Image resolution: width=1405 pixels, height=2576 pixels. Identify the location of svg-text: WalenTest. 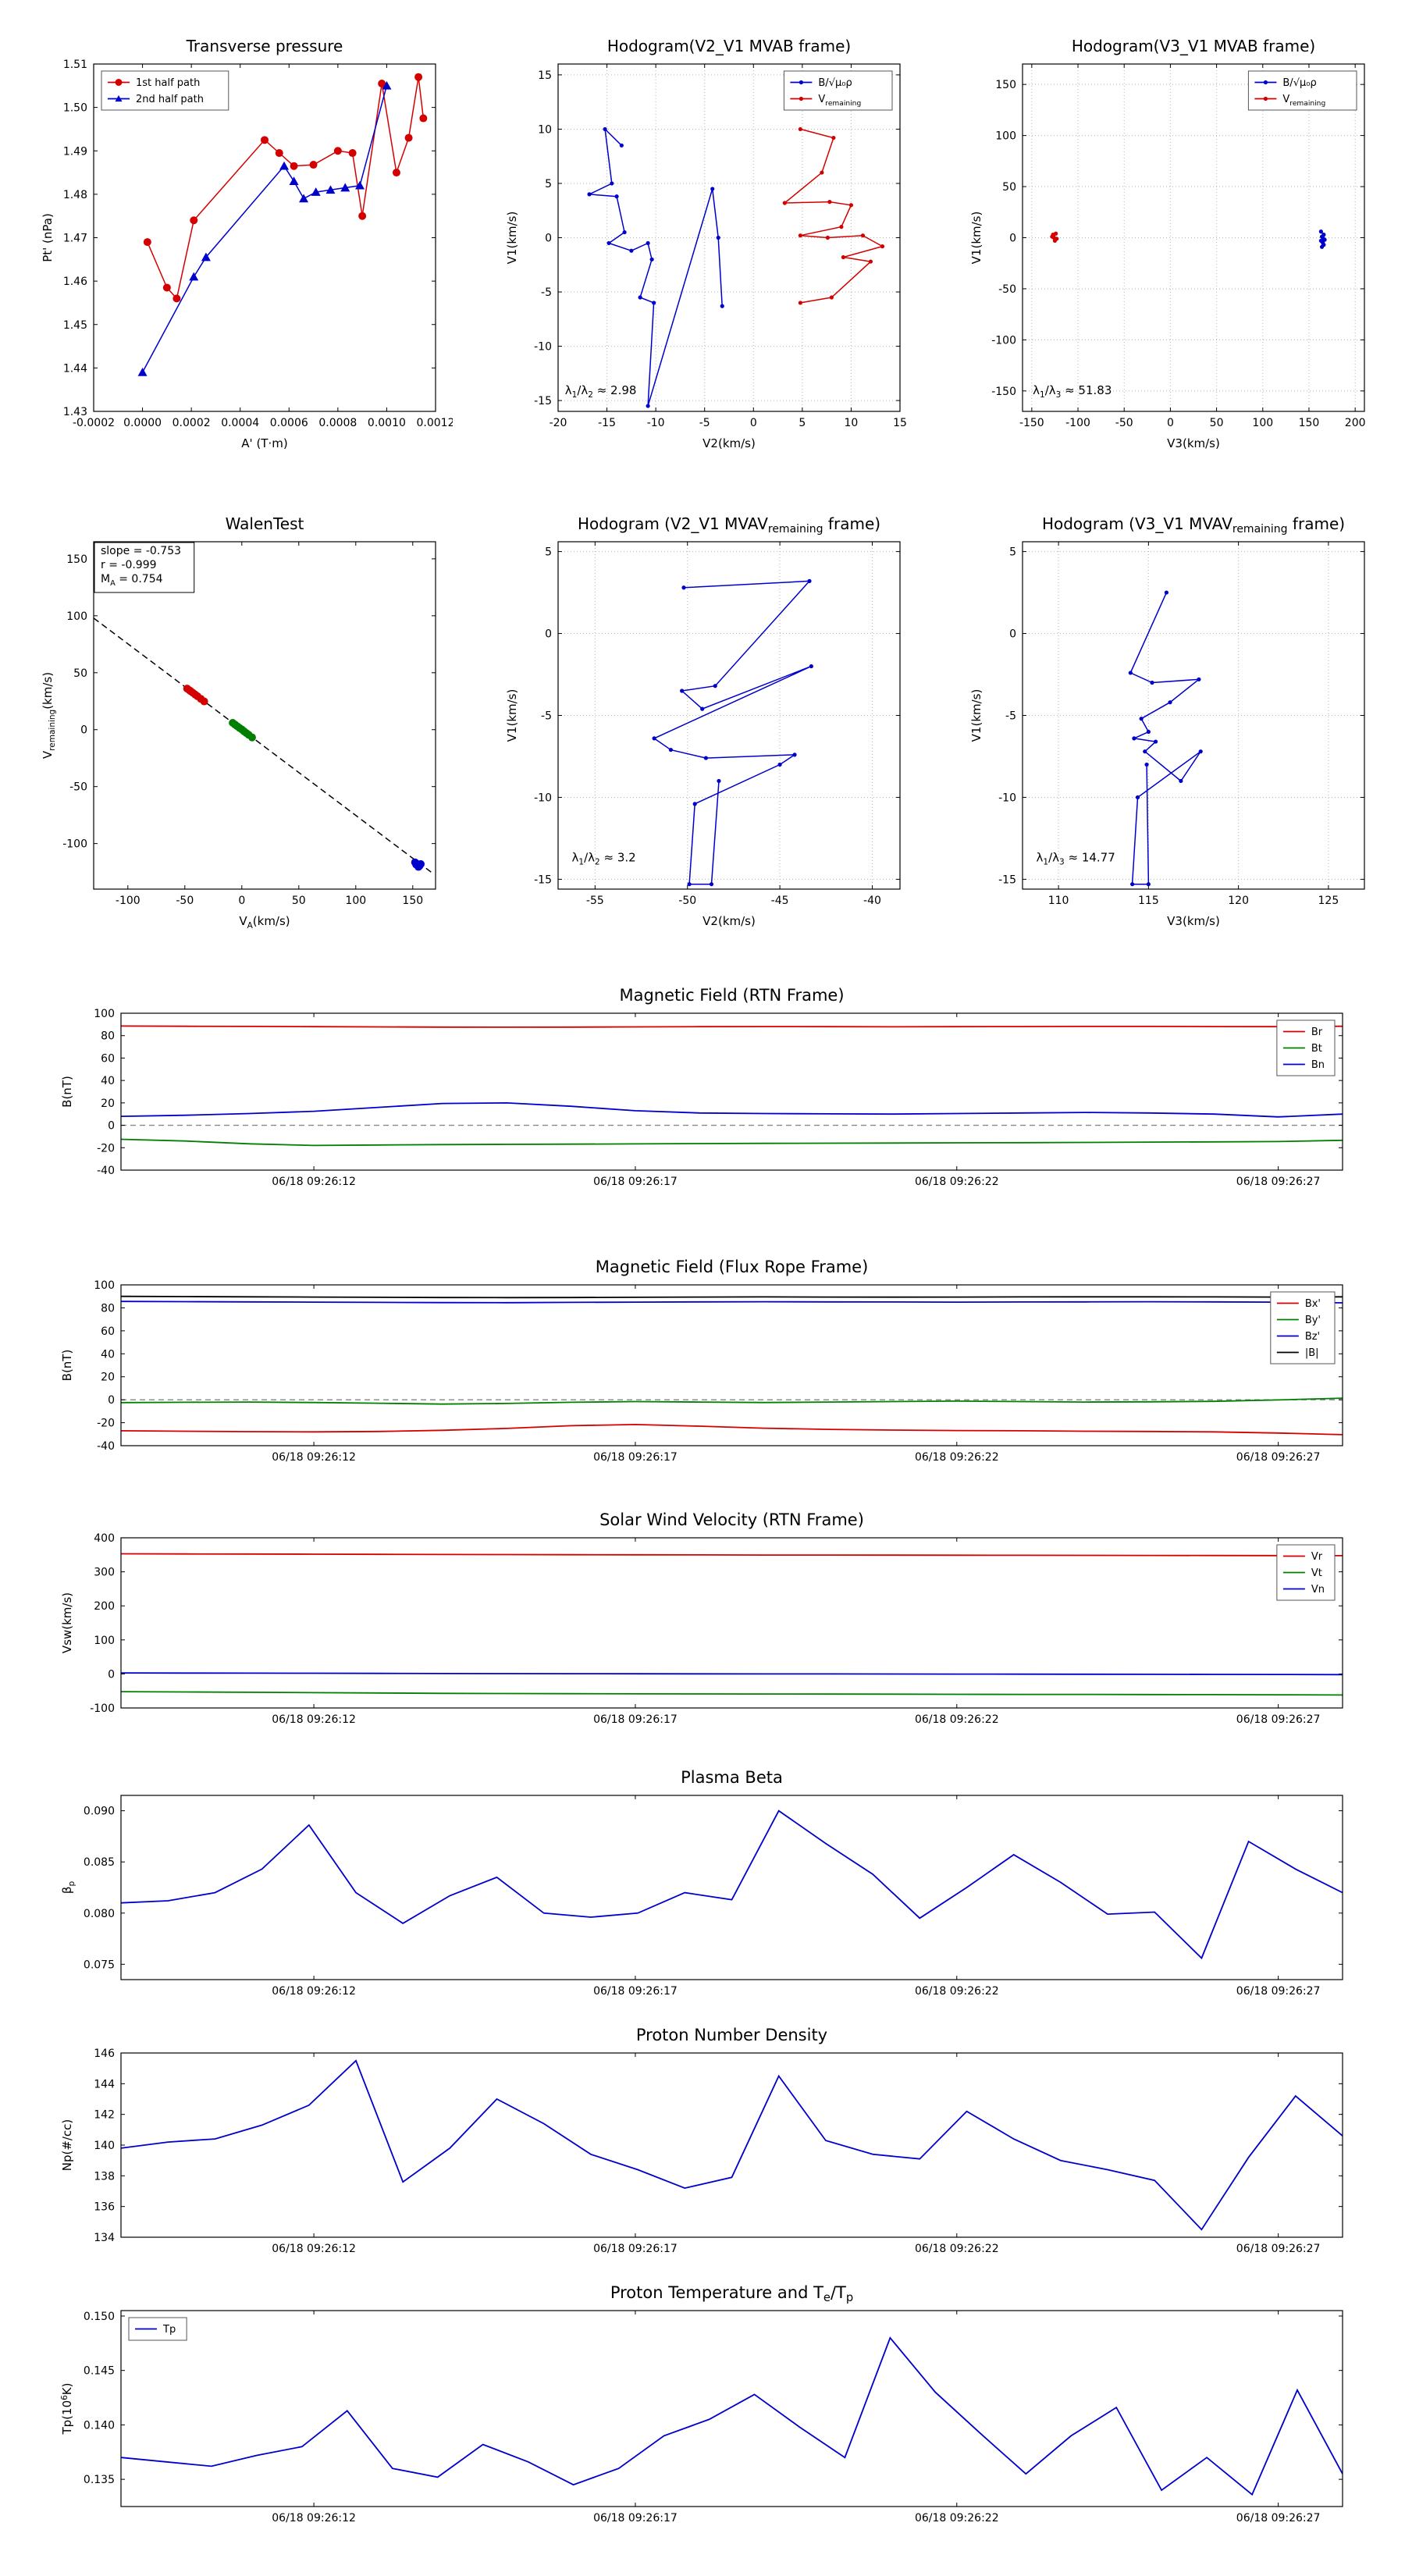
(265, 523).